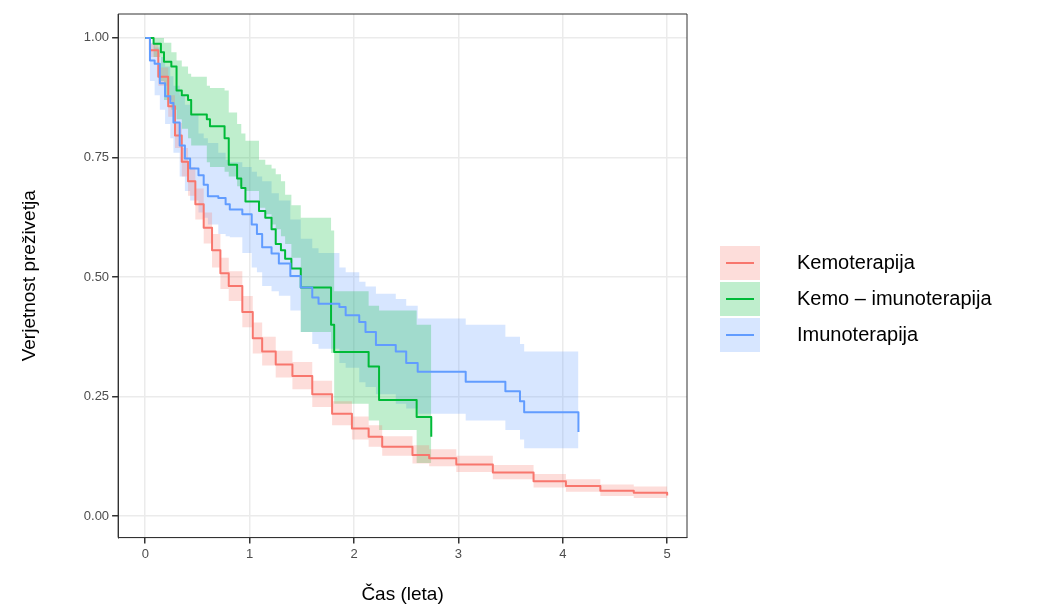  Describe the element at coordinates (96, 157) in the screenshot. I see `y-tick-label: 0.75` at that location.